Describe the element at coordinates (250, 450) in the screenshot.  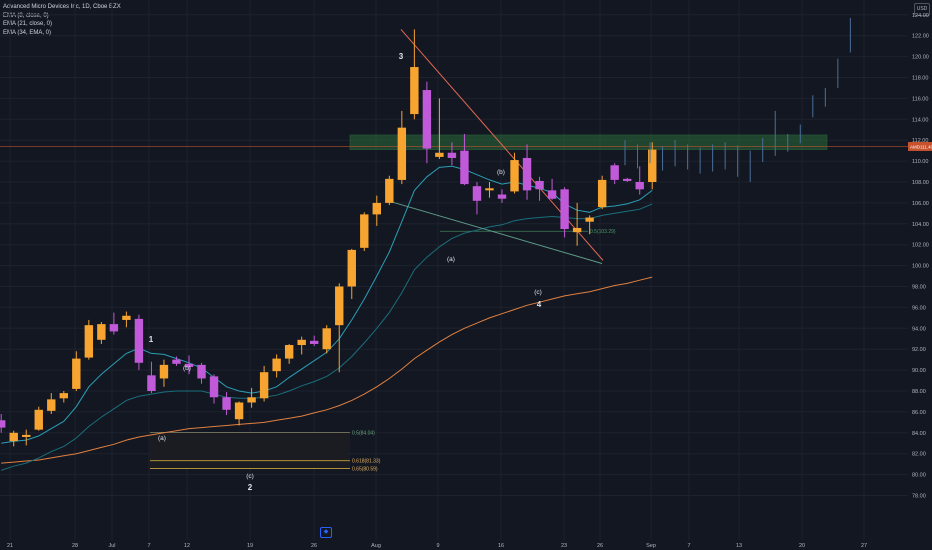
I see `fib-zone` at that location.